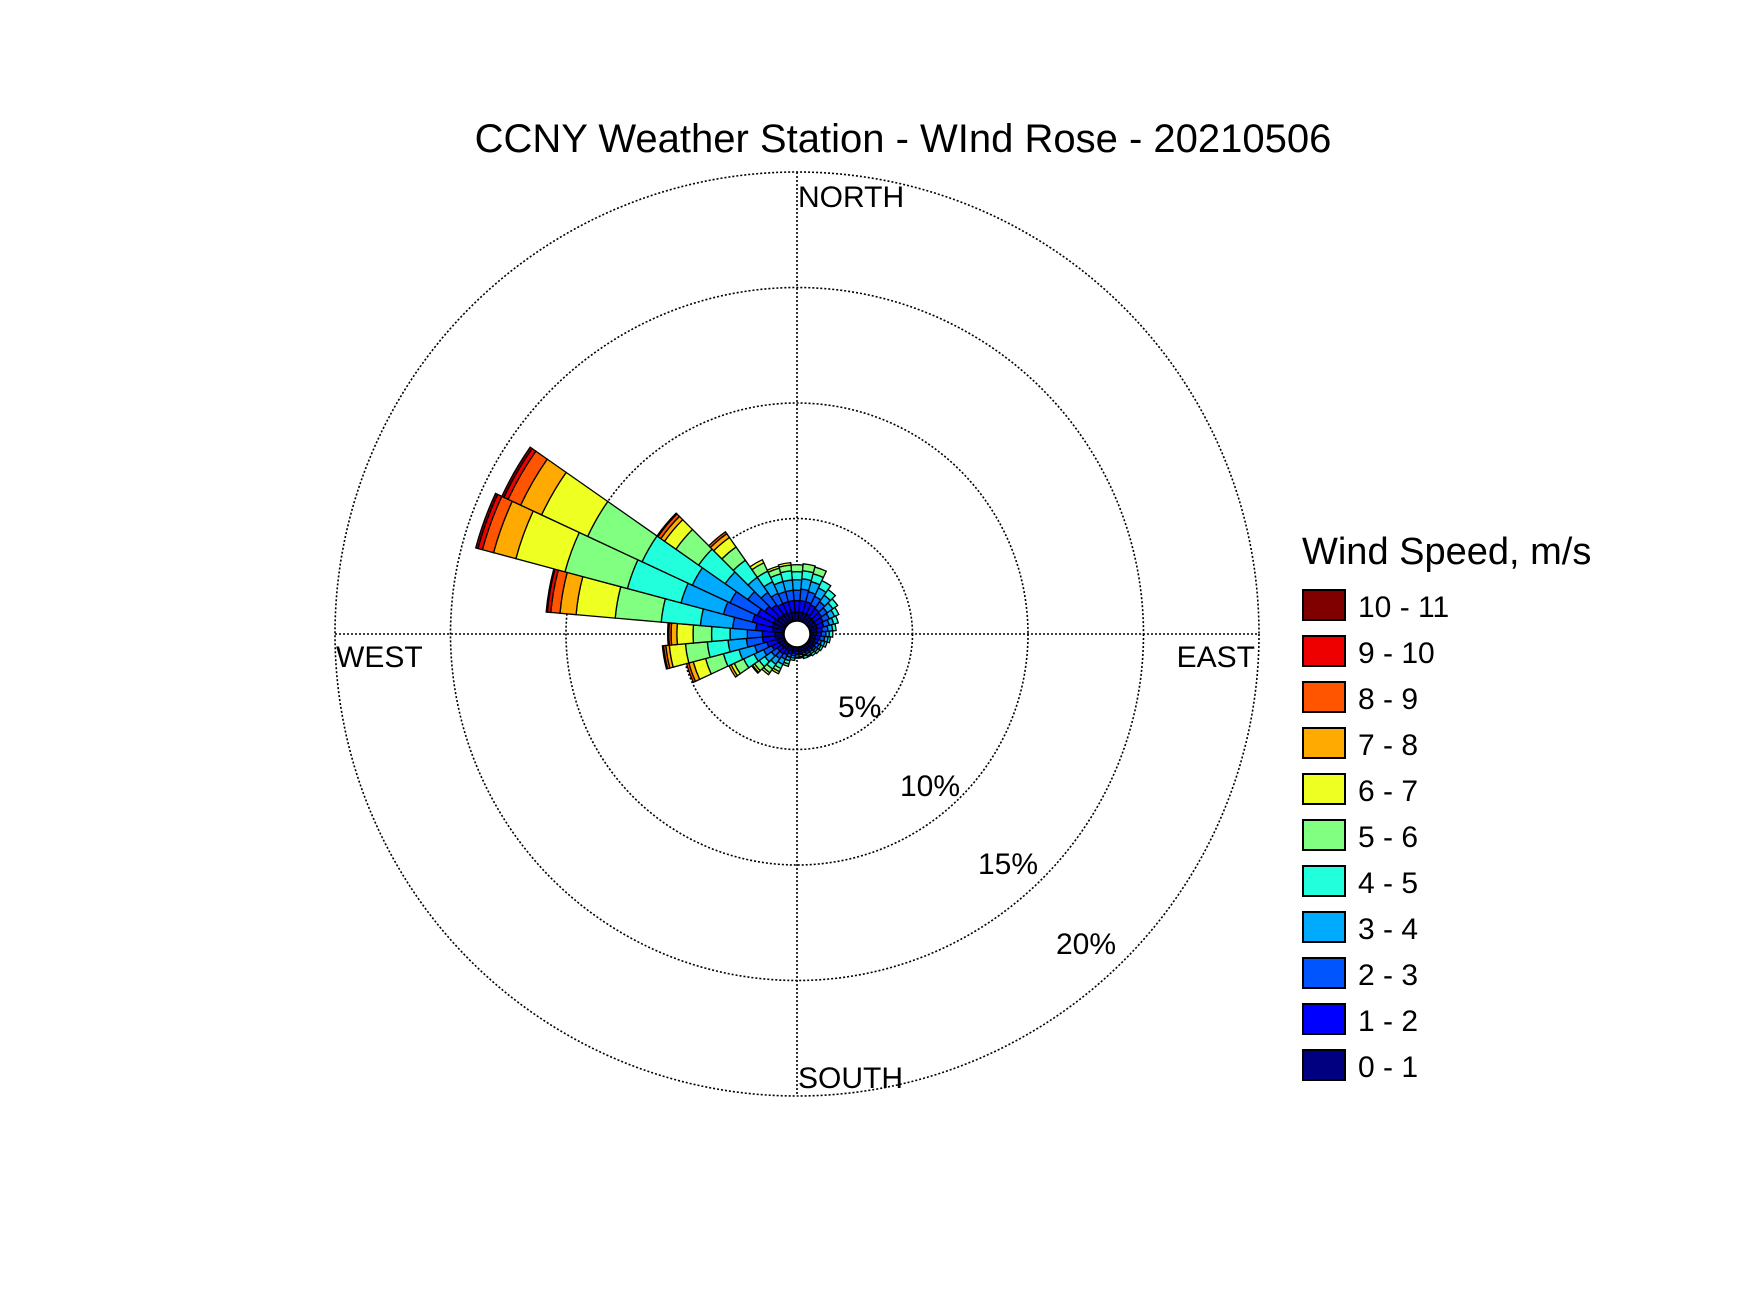 The image size is (1750, 1313). Describe the element at coordinates (1396, 653) in the screenshot. I see `legend-label: 9 - 10` at that location.